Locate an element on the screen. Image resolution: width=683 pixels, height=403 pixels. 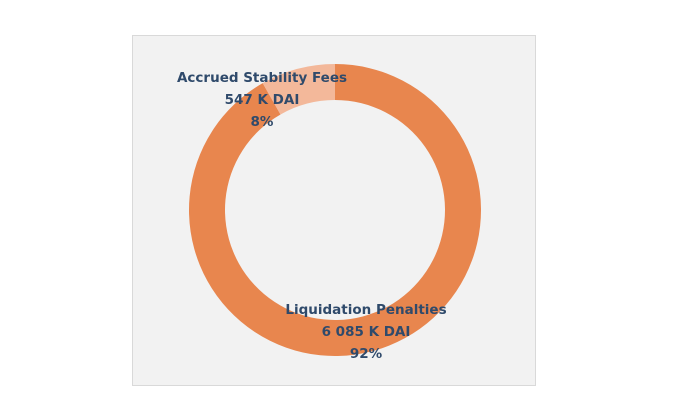
slice-label-name: Liquidation Penalties is located at coordinates (365, 310).